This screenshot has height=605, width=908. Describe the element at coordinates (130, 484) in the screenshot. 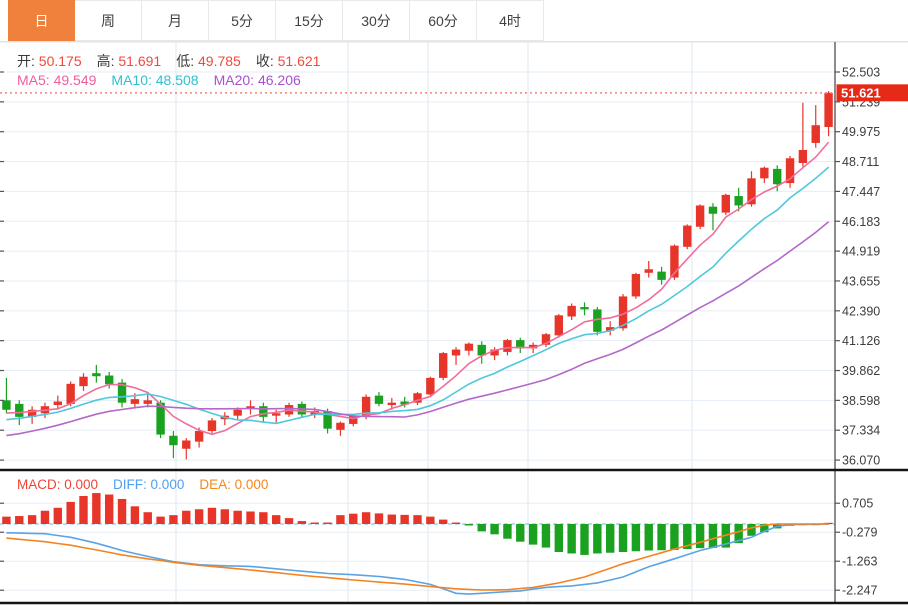

I see `label: DIFF:` at that location.